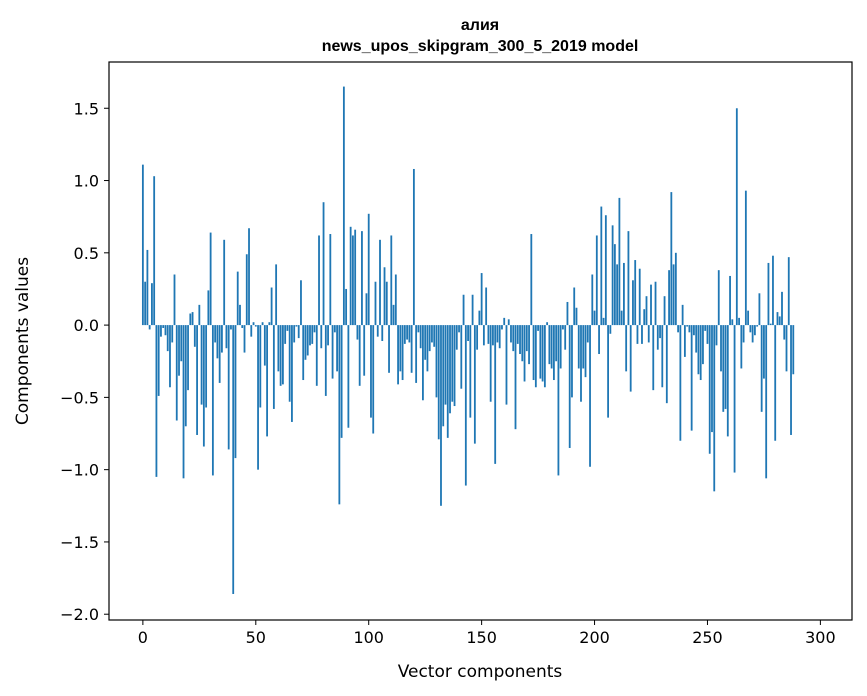 Image resolution: width=867 pixels, height=696 pixels. What do you see at coordinates (86, 181) in the screenshot?
I see `y-tick-label: 1.0` at bounding box center [86, 181].